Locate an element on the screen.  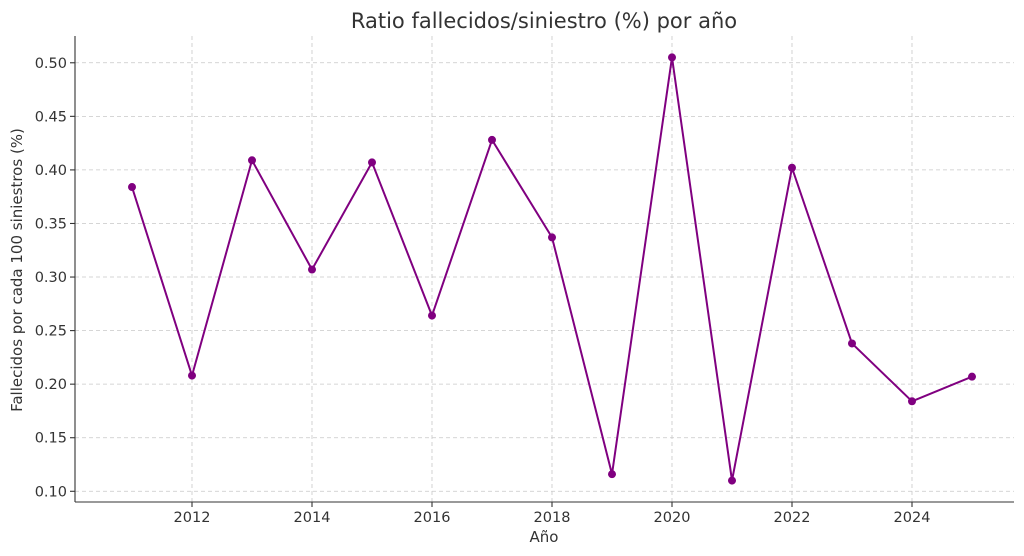
x-tick-label: 2016 is located at coordinates (432, 518).